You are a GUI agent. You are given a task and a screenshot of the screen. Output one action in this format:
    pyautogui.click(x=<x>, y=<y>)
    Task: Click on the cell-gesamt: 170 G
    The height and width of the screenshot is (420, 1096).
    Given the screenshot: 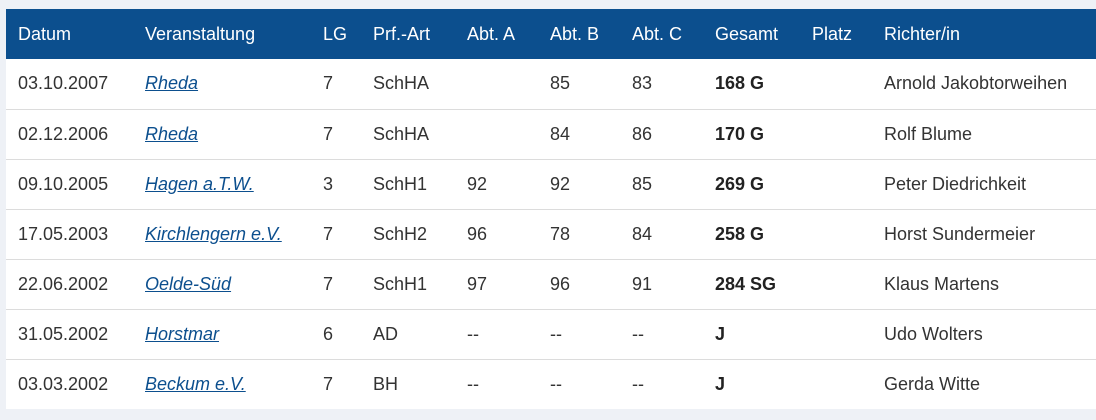 What is the action you would take?
    pyautogui.click(x=740, y=133)
    